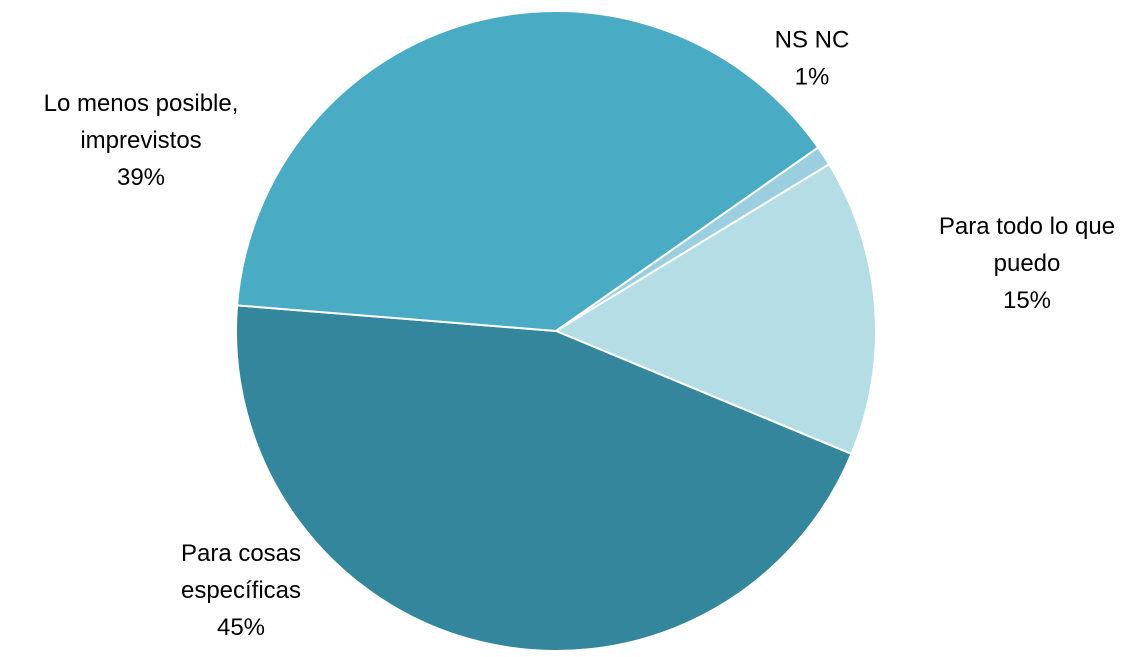  I want to click on data-label-percent: 39%, so click(141, 177).